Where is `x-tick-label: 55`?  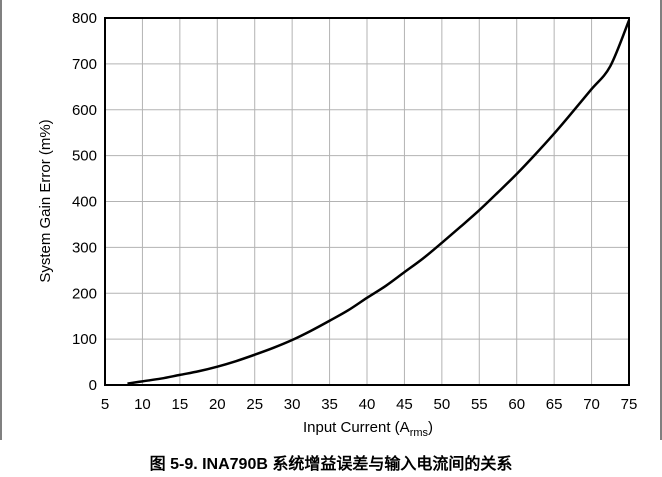
x-tick-label: 55 is located at coordinates (479, 404).